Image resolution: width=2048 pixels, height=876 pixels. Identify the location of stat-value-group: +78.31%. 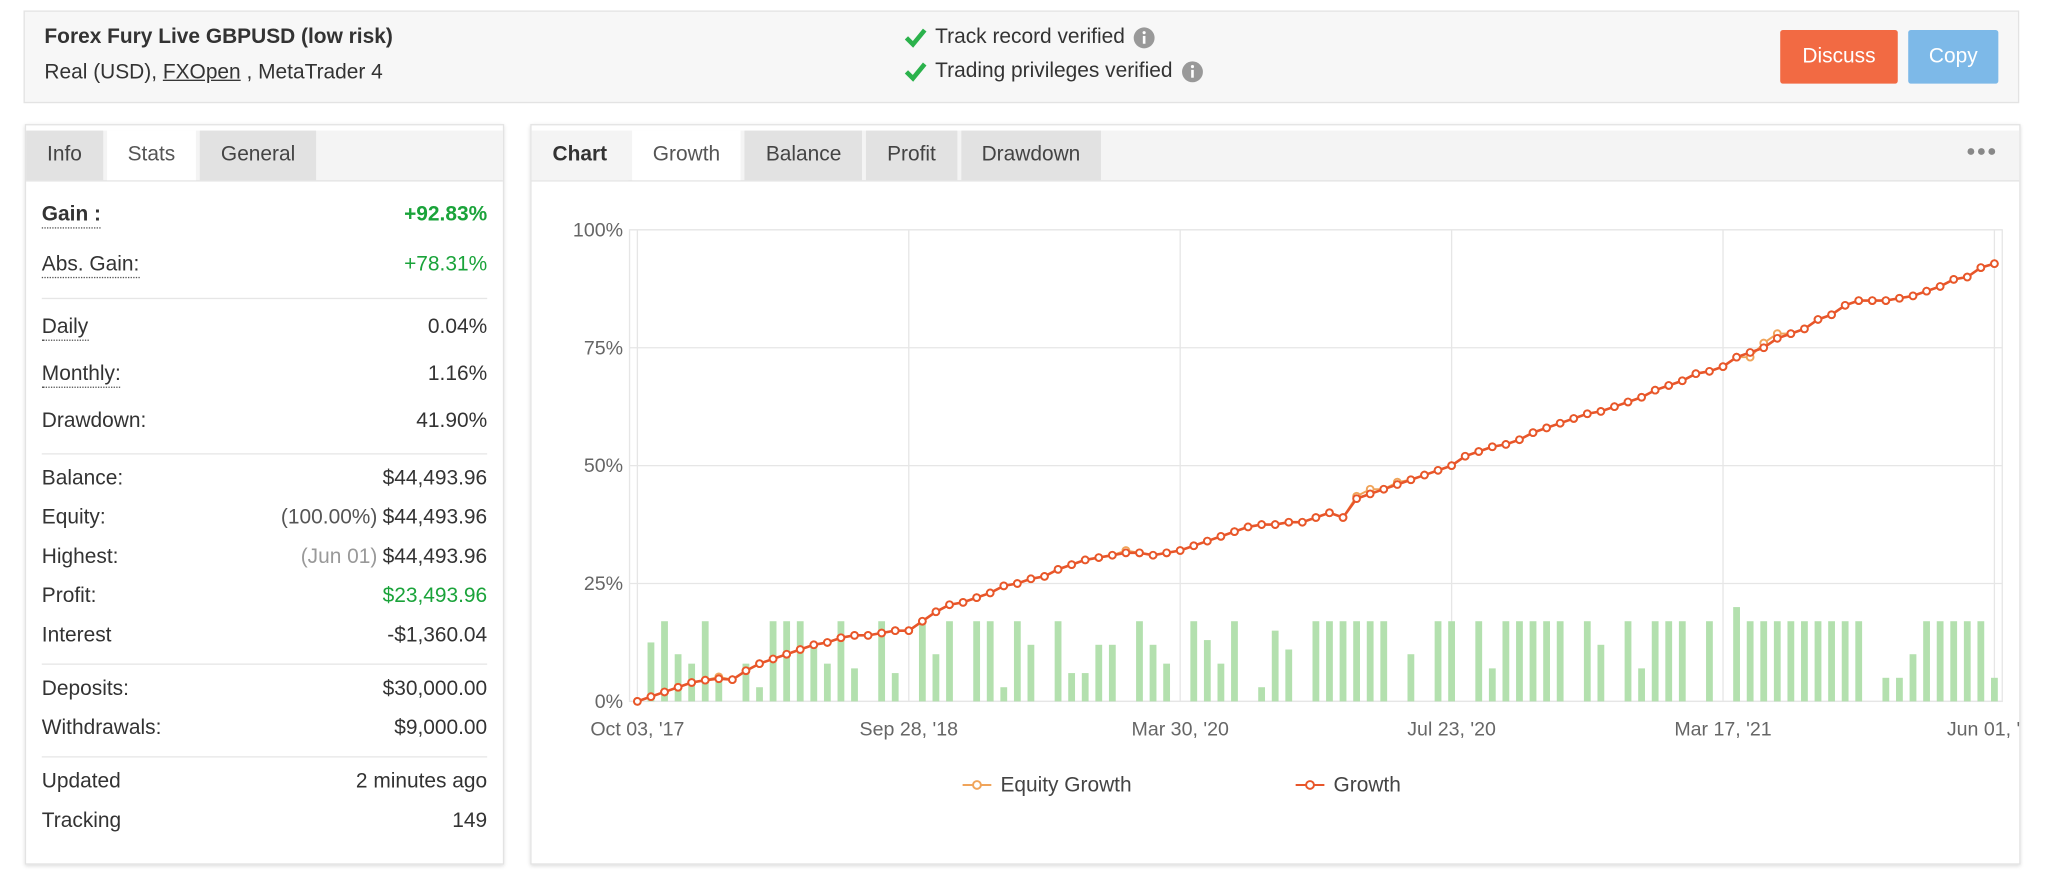
(445, 265).